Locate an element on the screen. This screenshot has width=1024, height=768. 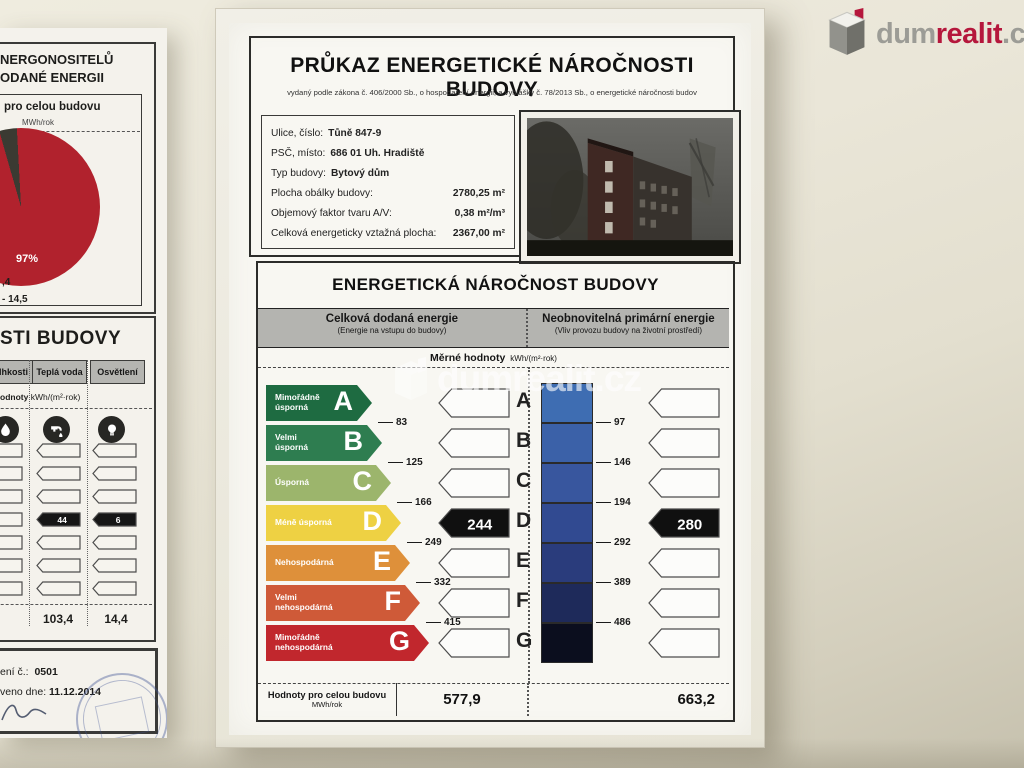
totals-label: Hodnoty pro celou budovu MWh/rok is located at coordinates (327, 699).